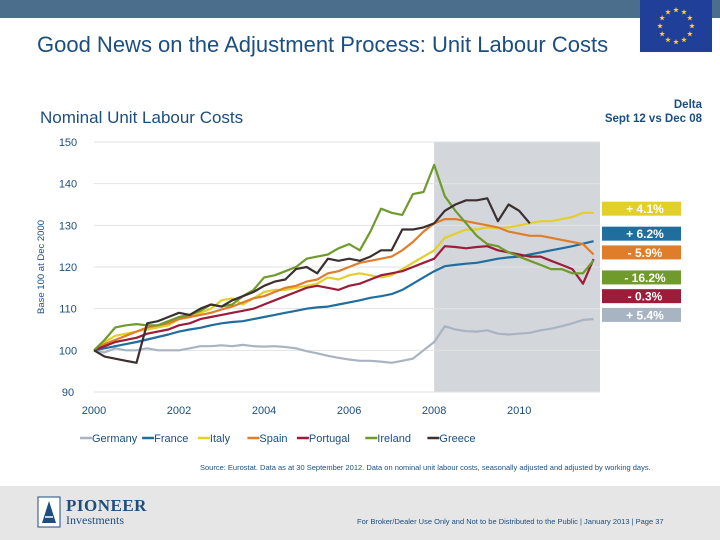  I want to click on logo-text-pioneer: PIONEER, so click(106, 505).